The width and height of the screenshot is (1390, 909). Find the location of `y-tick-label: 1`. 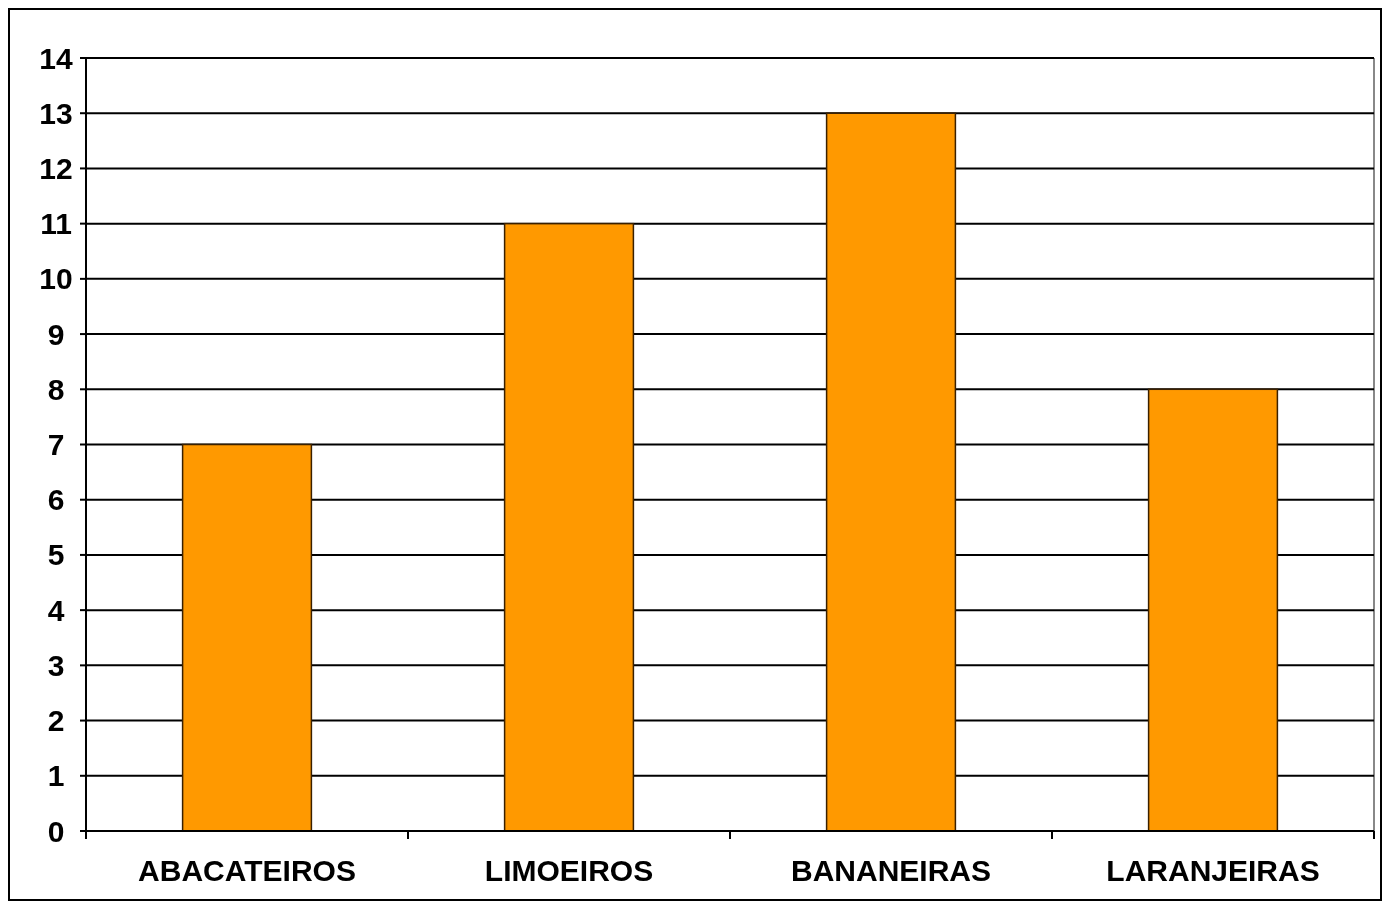

y-tick-label: 1 is located at coordinates (56, 776).